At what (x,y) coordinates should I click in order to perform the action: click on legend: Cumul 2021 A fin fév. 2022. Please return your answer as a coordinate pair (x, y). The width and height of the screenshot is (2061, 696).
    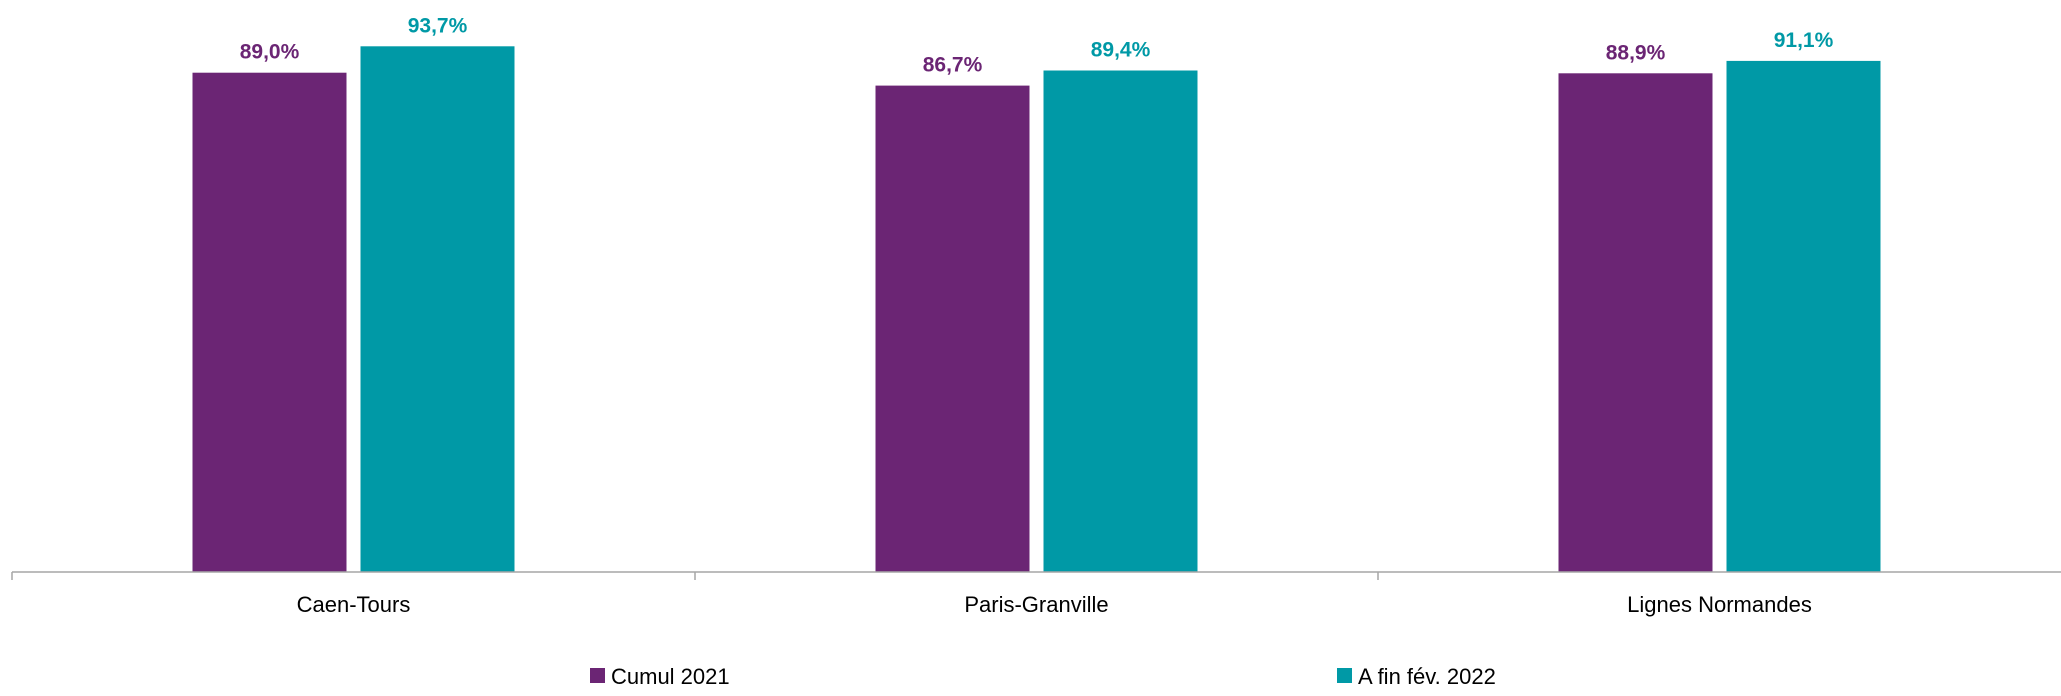
    Looking at the image, I should click on (1043, 676).